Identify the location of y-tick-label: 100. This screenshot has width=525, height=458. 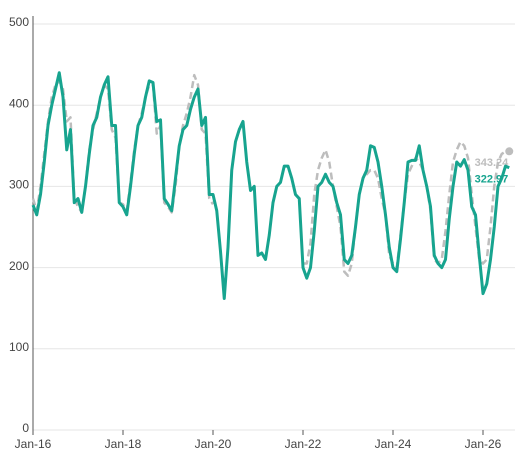
(19, 347).